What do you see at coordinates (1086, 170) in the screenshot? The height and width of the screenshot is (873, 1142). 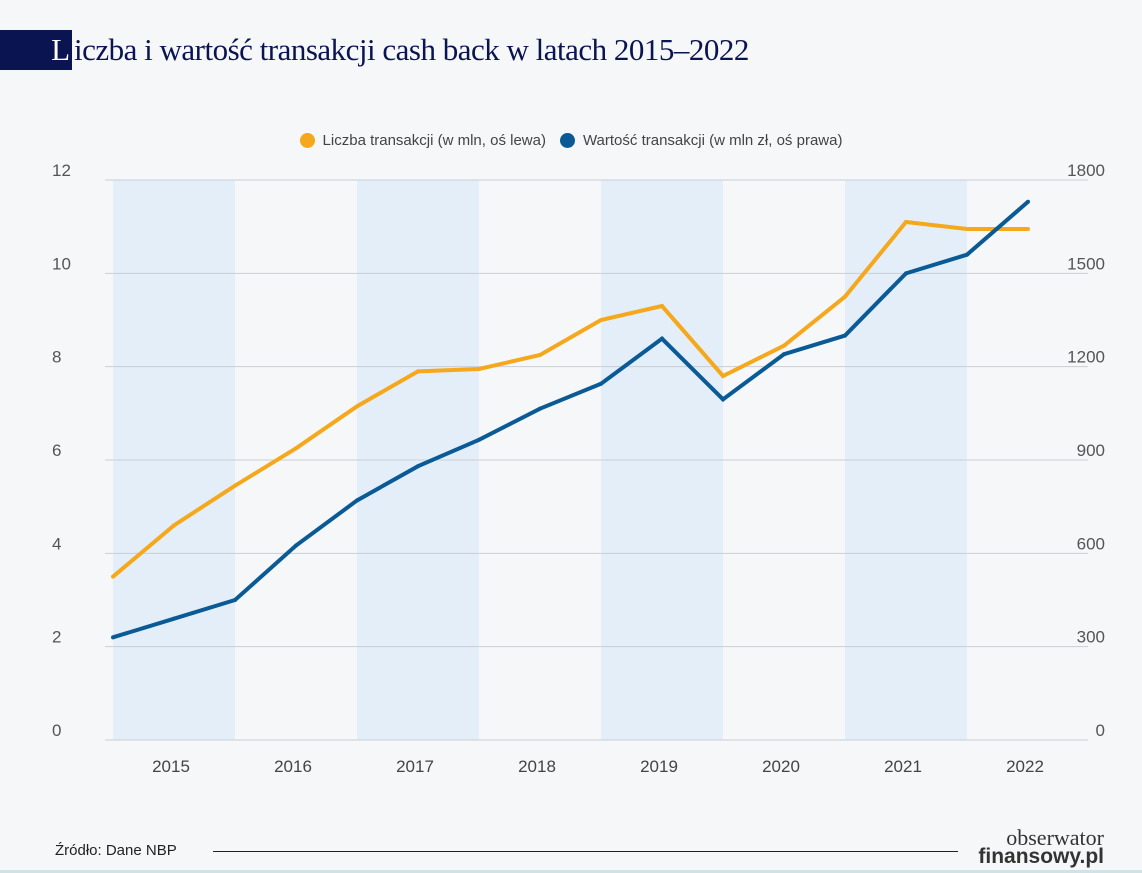 I see `y-right-tick-label: 1800` at bounding box center [1086, 170].